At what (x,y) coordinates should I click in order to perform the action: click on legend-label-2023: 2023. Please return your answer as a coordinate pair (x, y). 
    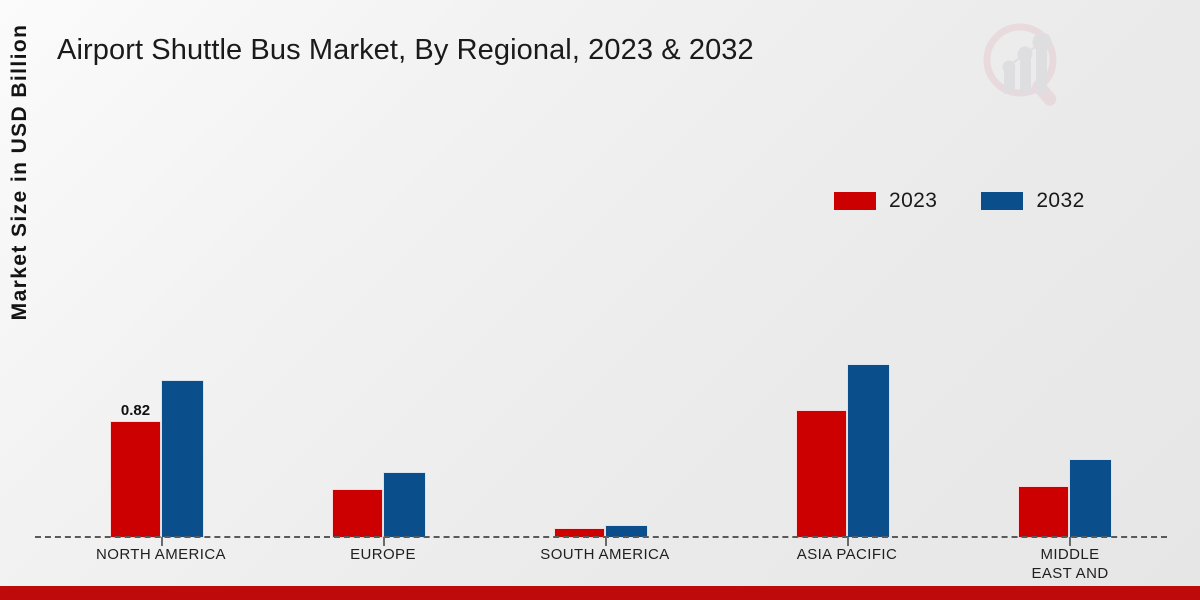
    Looking at the image, I should click on (913, 200).